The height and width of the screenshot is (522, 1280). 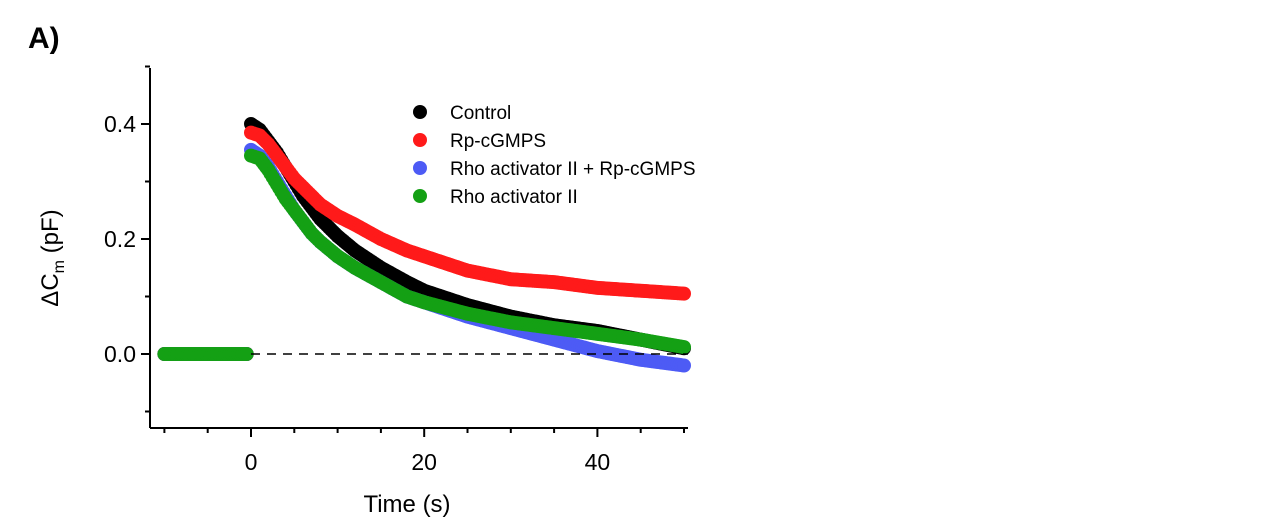 I want to click on x-ticks: 0 20 40, so click(x=424, y=451).